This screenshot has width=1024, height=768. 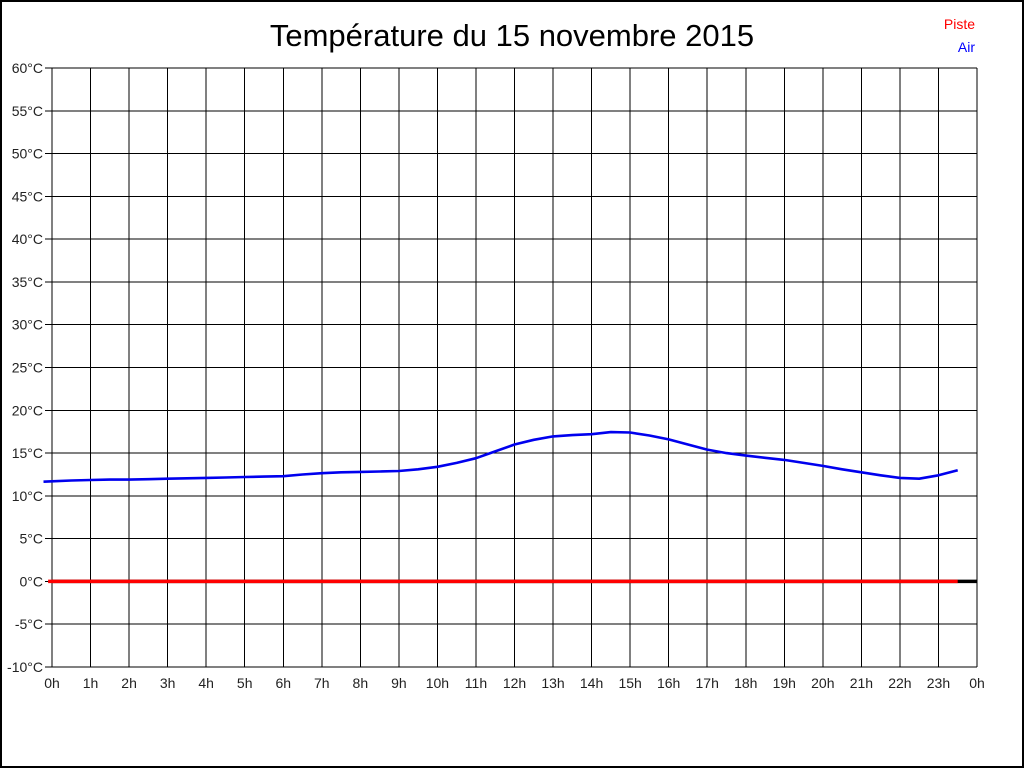 What do you see at coordinates (168, 683) in the screenshot?
I see `x-tick-label: 3h` at bounding box center [168, 683].